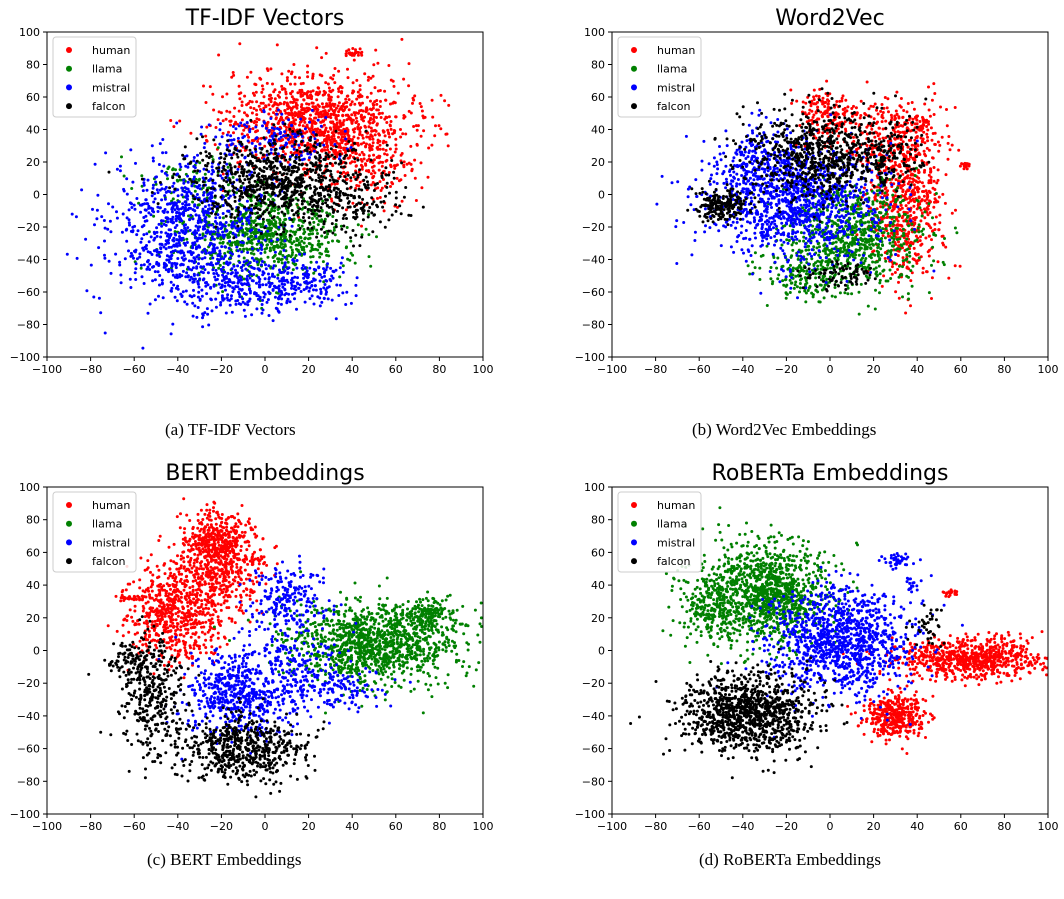 The height and width of the screenshot is (899, 1064). What do you see at coordinates (33, 162) in the screenshot?
I see `y-tick-label: 20` at bounding box center [33, 162].